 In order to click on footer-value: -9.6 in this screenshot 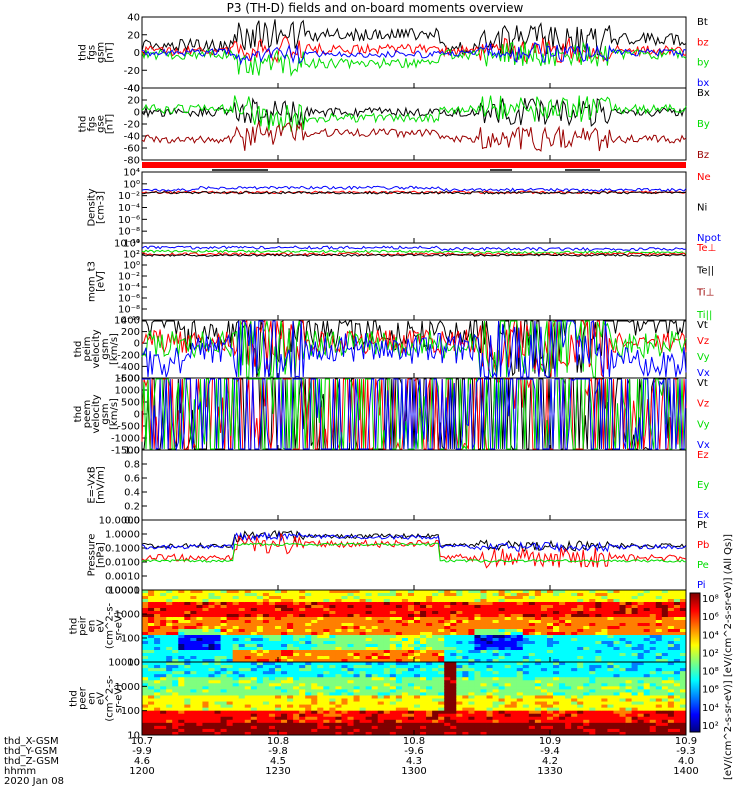, I will do `click(414, 751)`.